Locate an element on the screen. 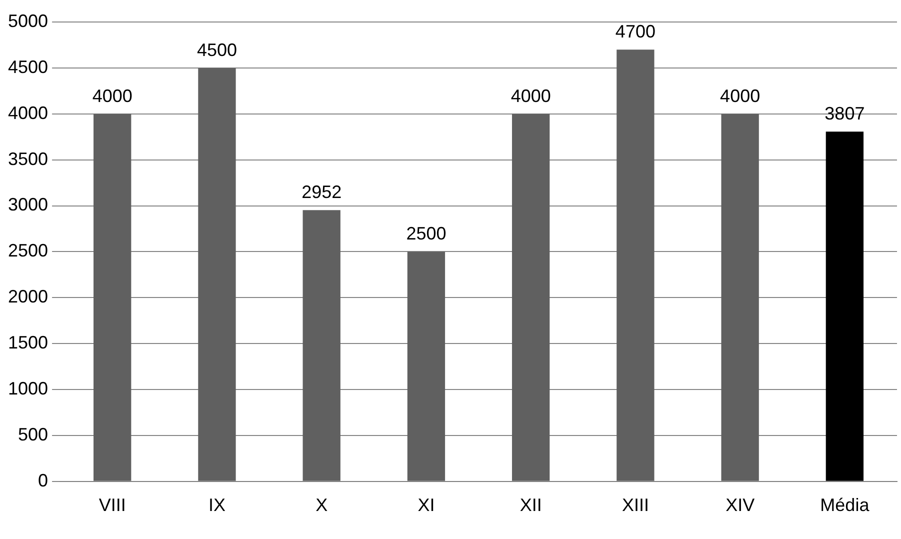 Image resolution: width=901 pixels, height=539 pixels. y-tick-label: 5000 is located at coordinates (28, 20).